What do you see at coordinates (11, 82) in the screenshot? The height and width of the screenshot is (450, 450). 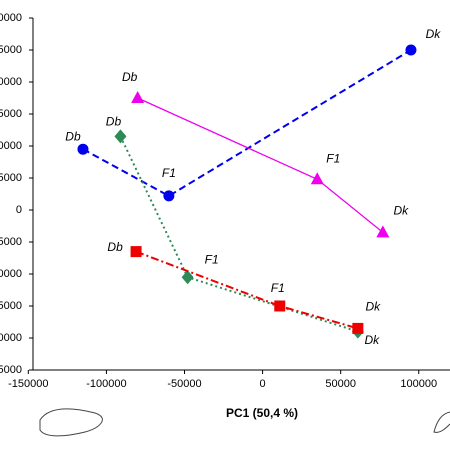 I see `y-tick-label: 20000` at bounding box center [11, 82].